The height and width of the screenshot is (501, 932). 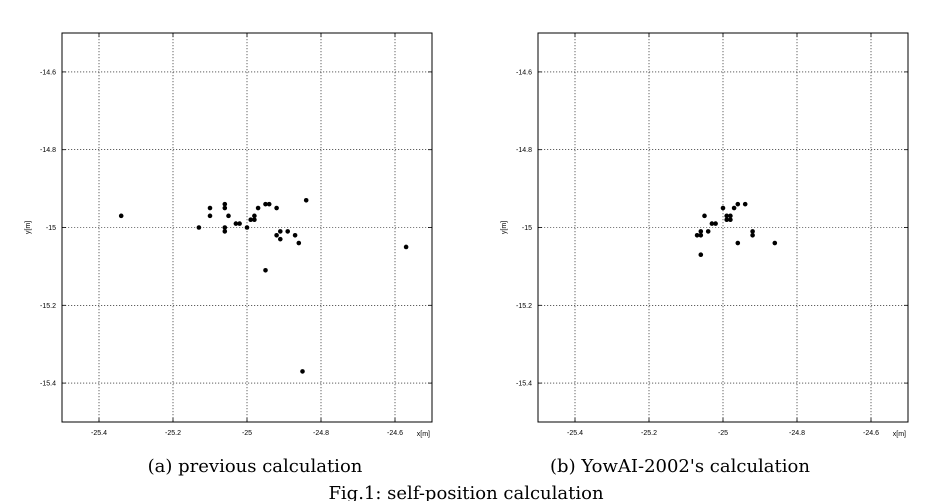 I want to click on figure-caption: Fig.1: self-position calculation, so click(x=466, y=492).